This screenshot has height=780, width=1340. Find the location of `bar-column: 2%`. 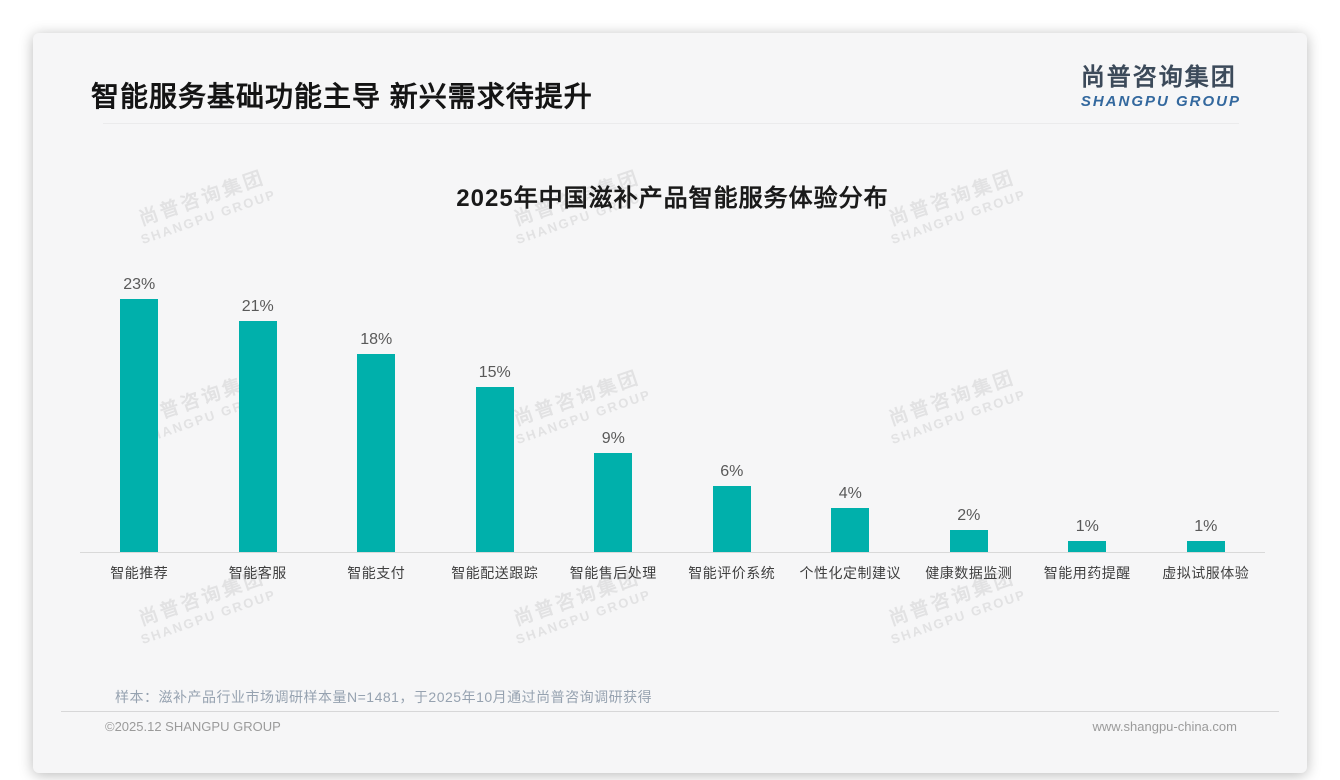

bar-column: 2% is located at coordinates (969, 402).